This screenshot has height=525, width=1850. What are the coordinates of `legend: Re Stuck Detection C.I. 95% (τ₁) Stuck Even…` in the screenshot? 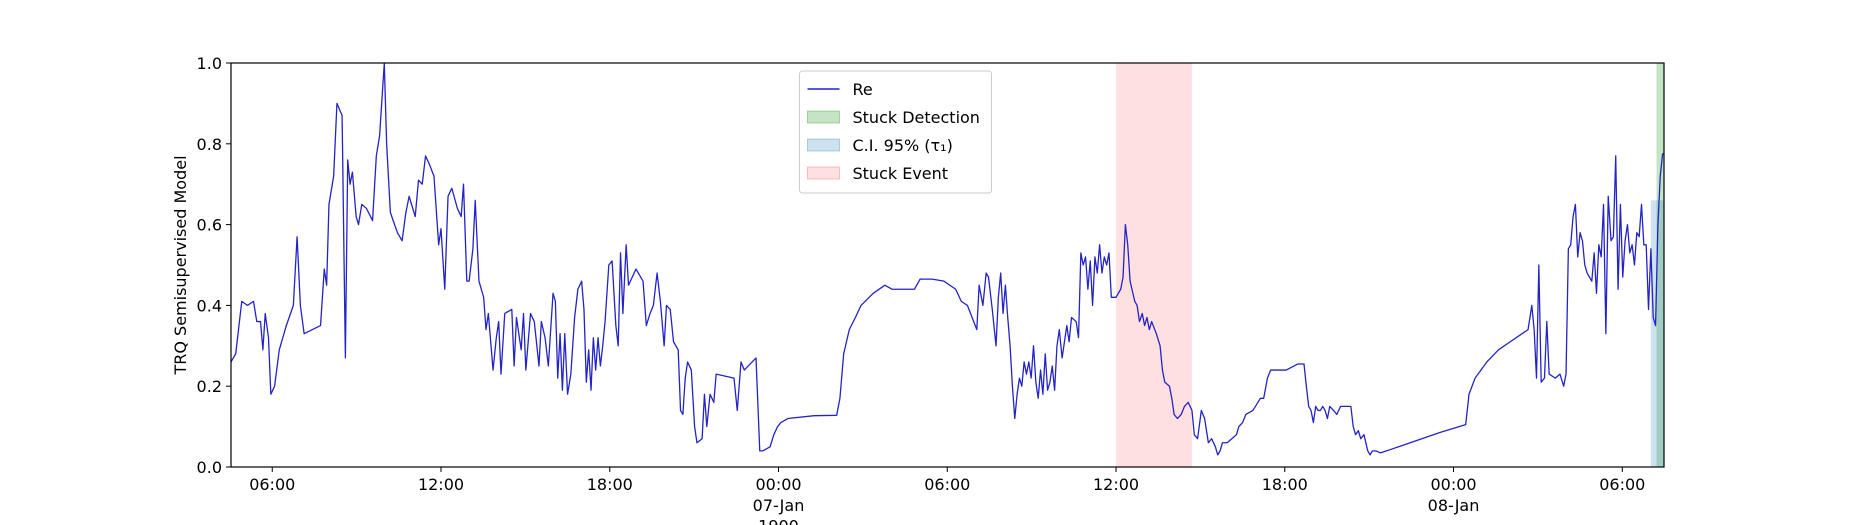 It's located at (895, 132).